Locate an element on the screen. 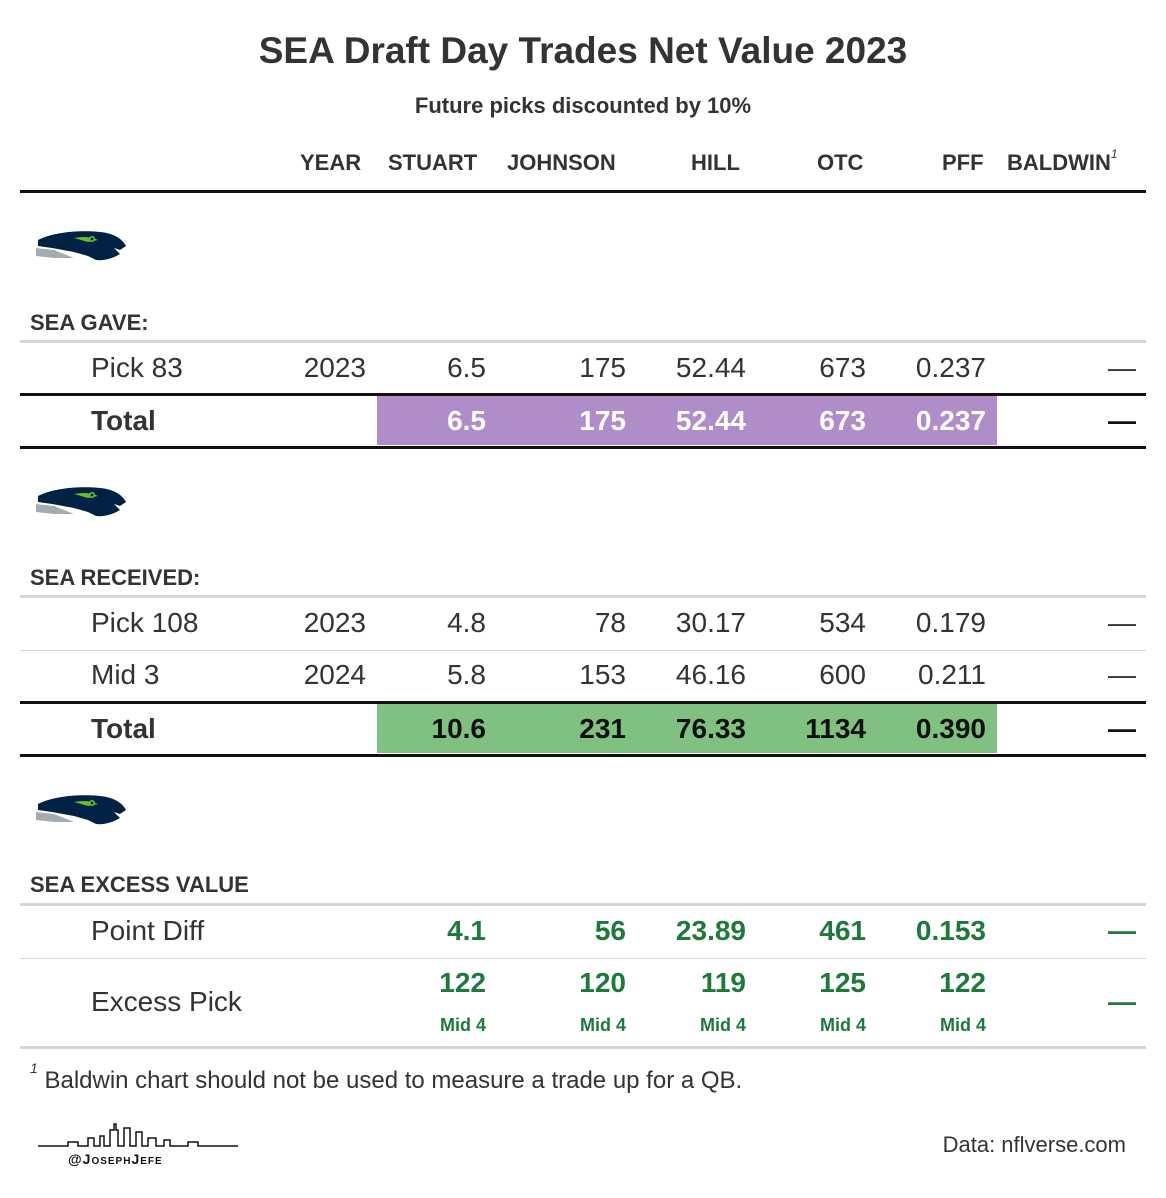  stuart-cell: 4.8 is located at coordinates (466, 622).